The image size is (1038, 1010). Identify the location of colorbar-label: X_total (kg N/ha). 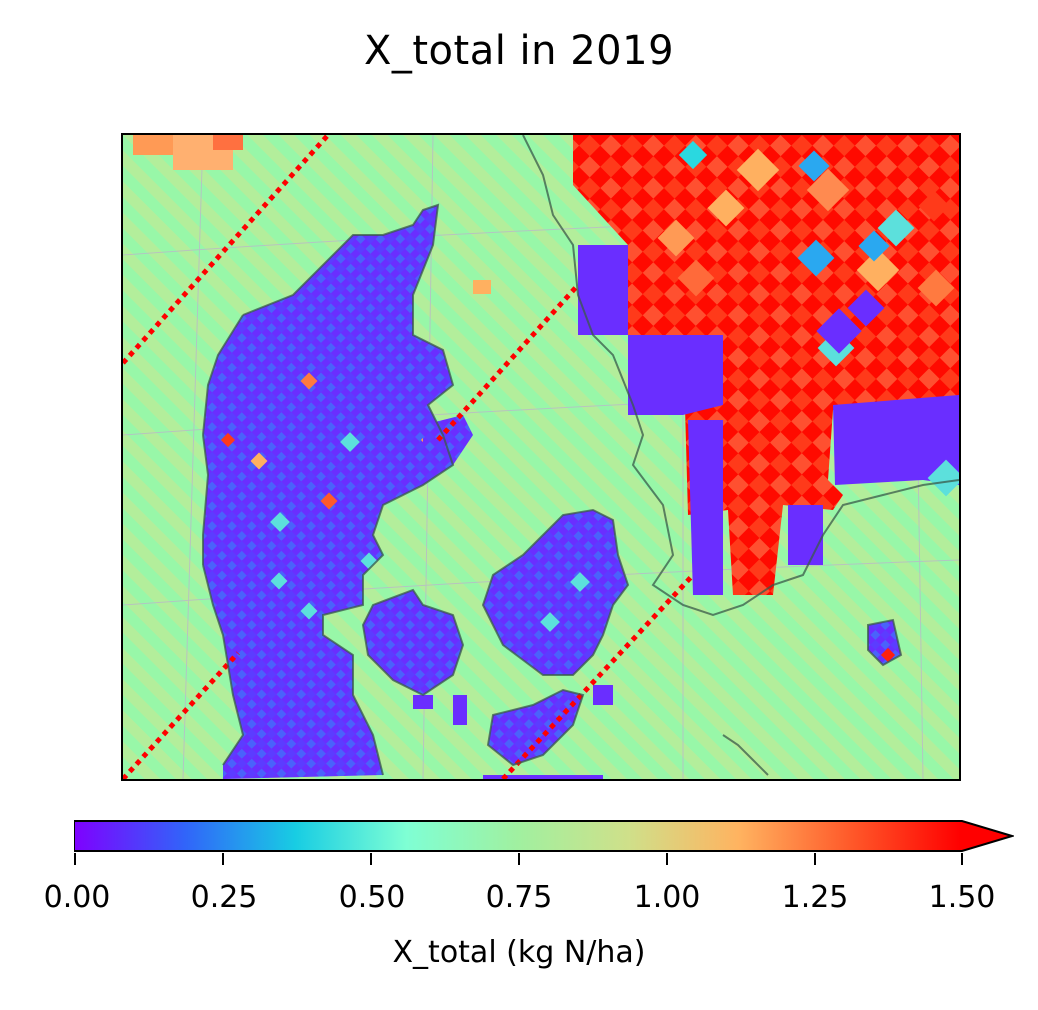
(519, 952).